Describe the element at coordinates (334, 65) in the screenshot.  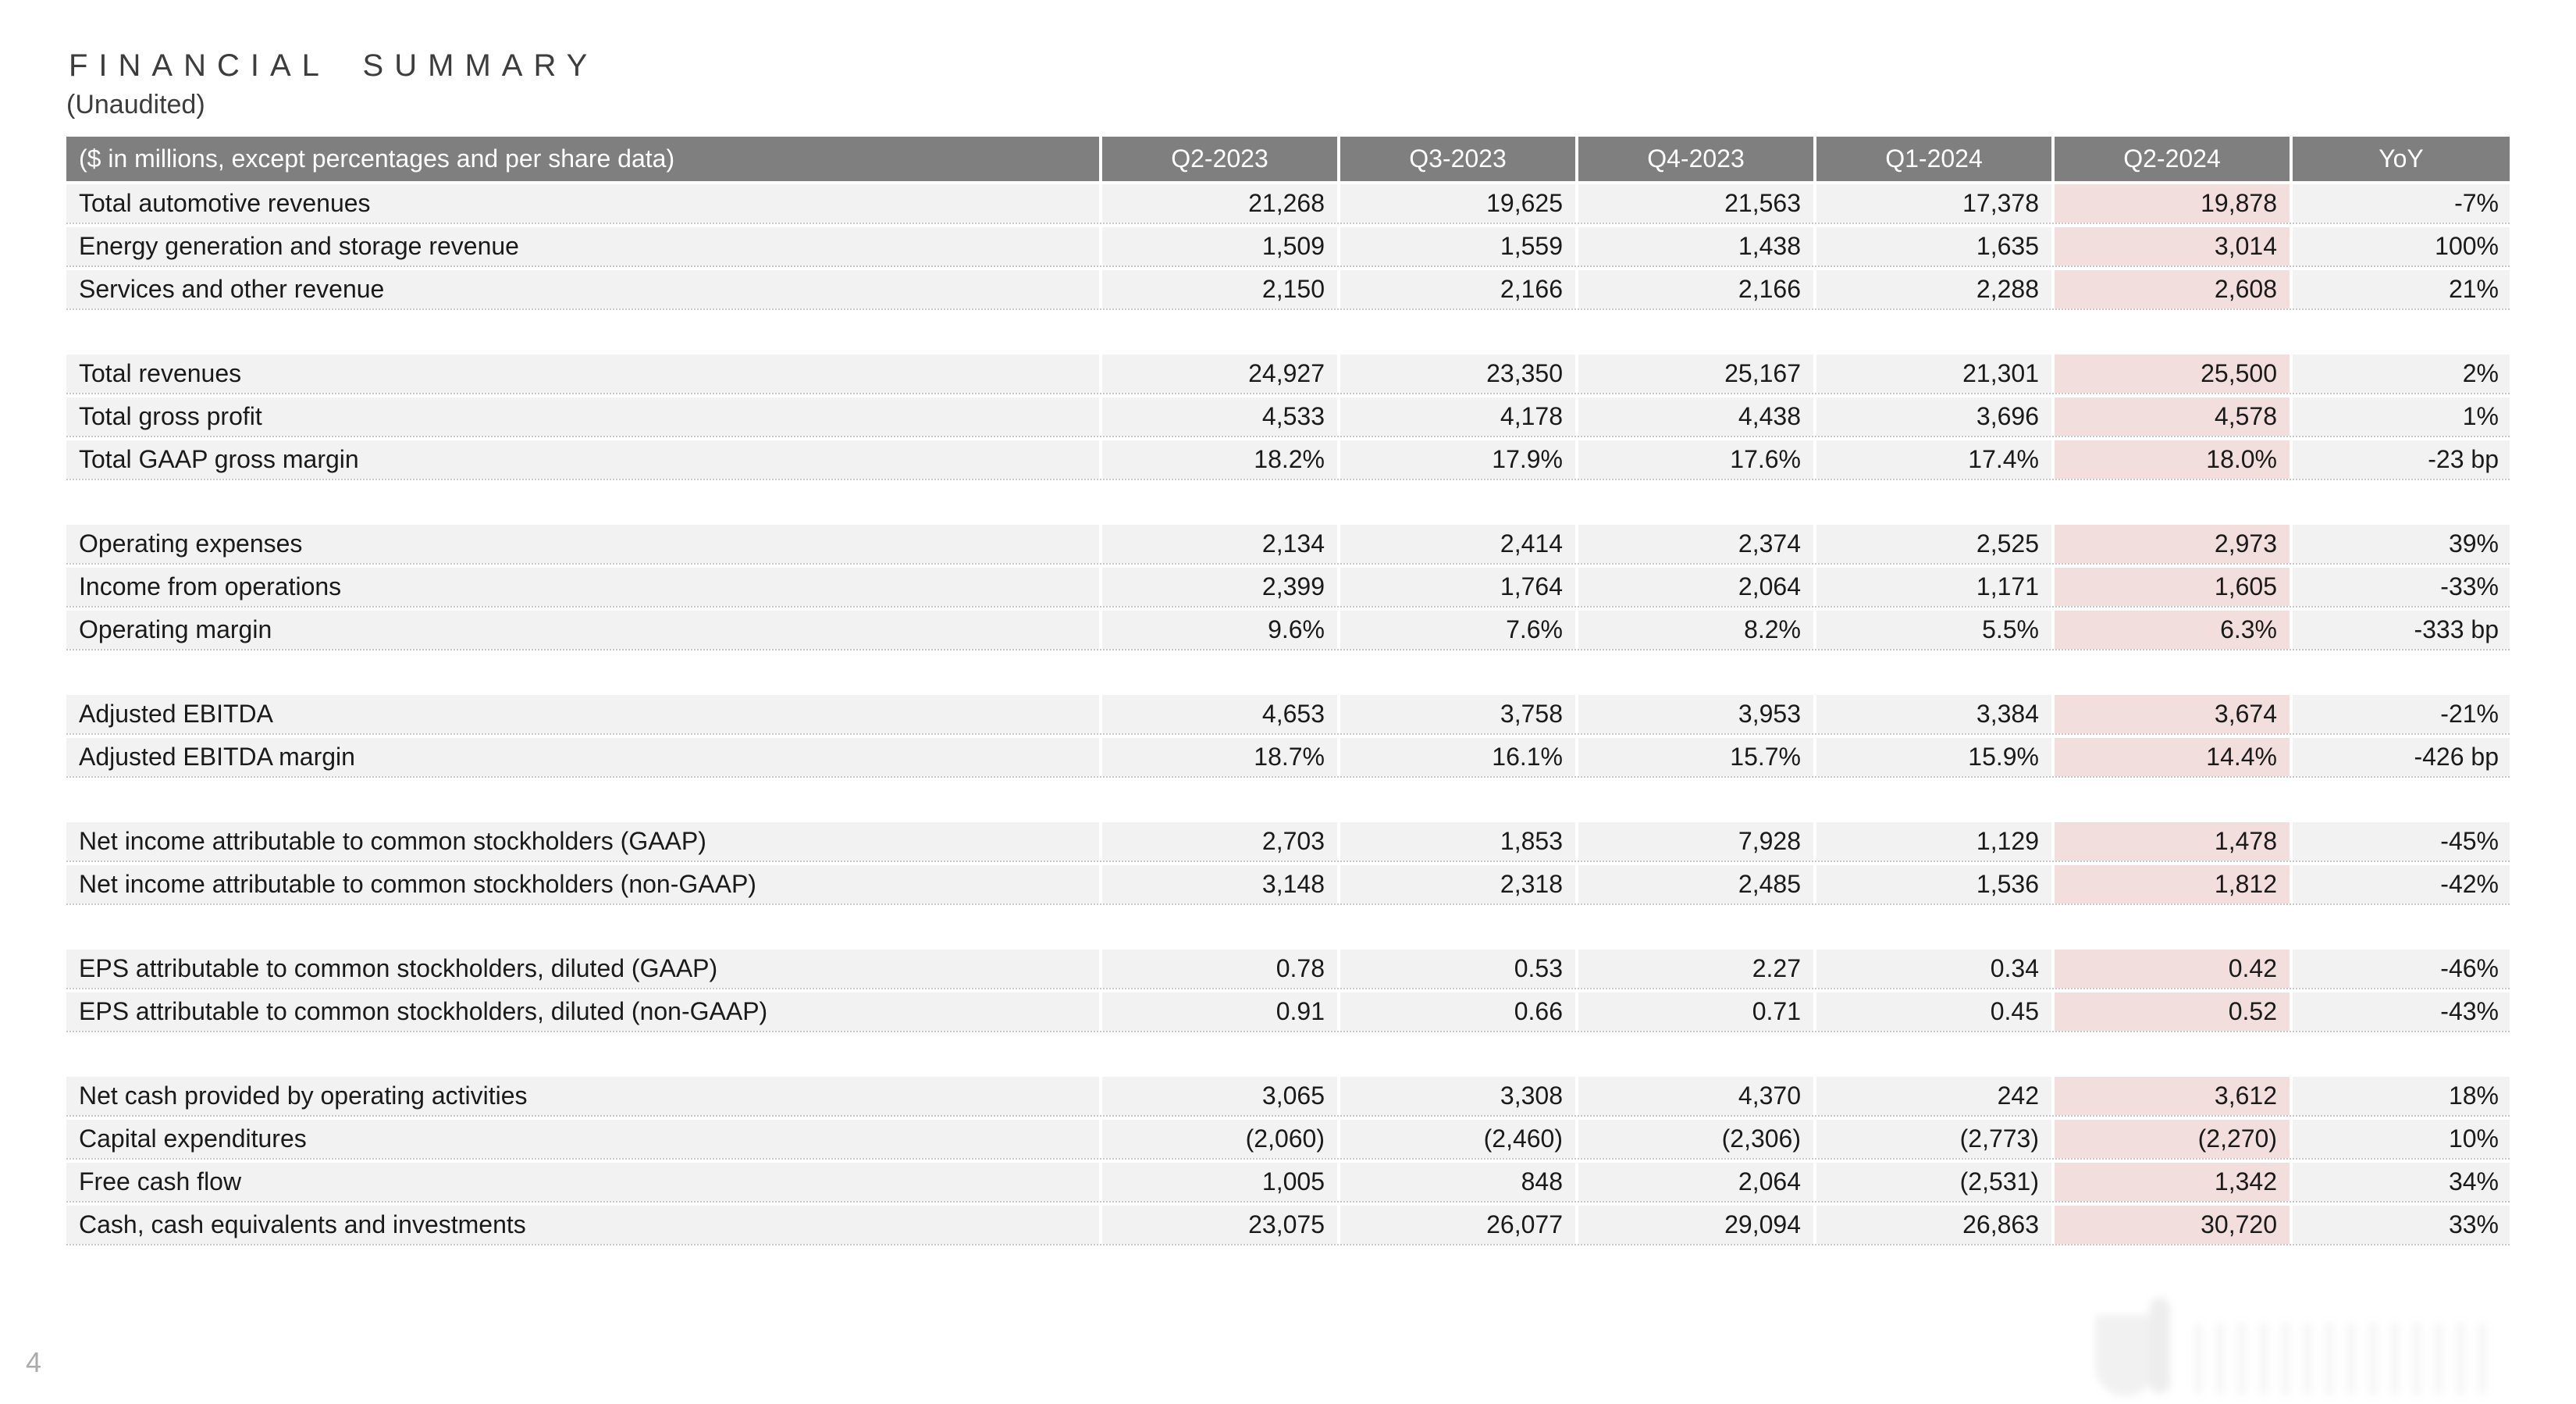
I see `page-title: FINANCIAL SUMMARY` at that location.